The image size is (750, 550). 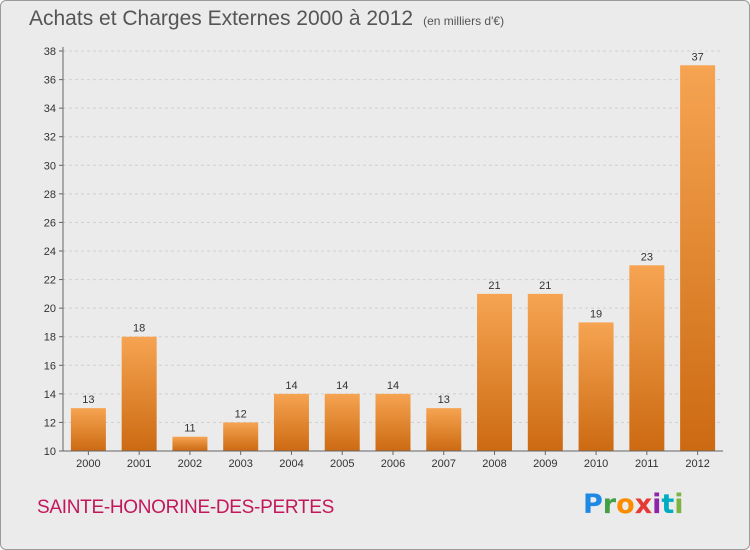 What do you see at coordinates (609, 504) in the screenshot?
I see `logo-letter: r` at bounding box center [609, 504].